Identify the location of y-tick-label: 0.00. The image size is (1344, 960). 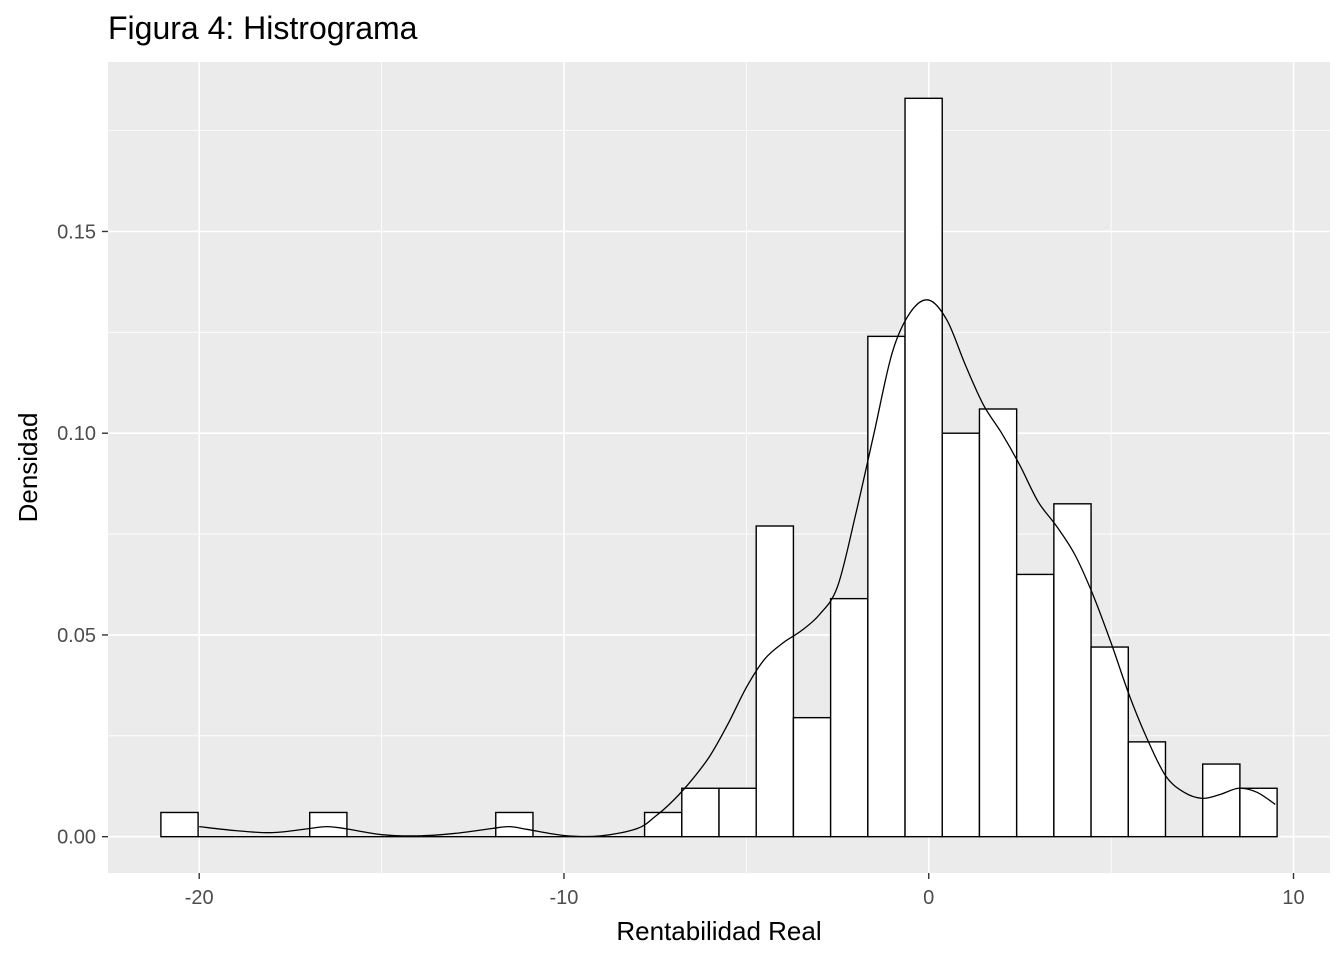
(76, 838).